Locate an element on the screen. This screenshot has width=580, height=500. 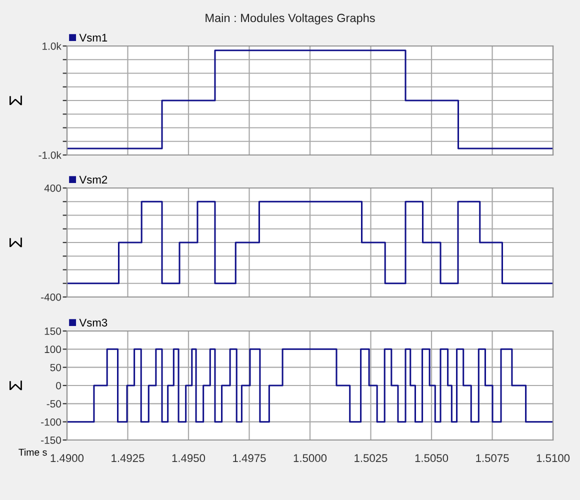
y-tick-label: -1.0k is located at coordinates (50, 155).